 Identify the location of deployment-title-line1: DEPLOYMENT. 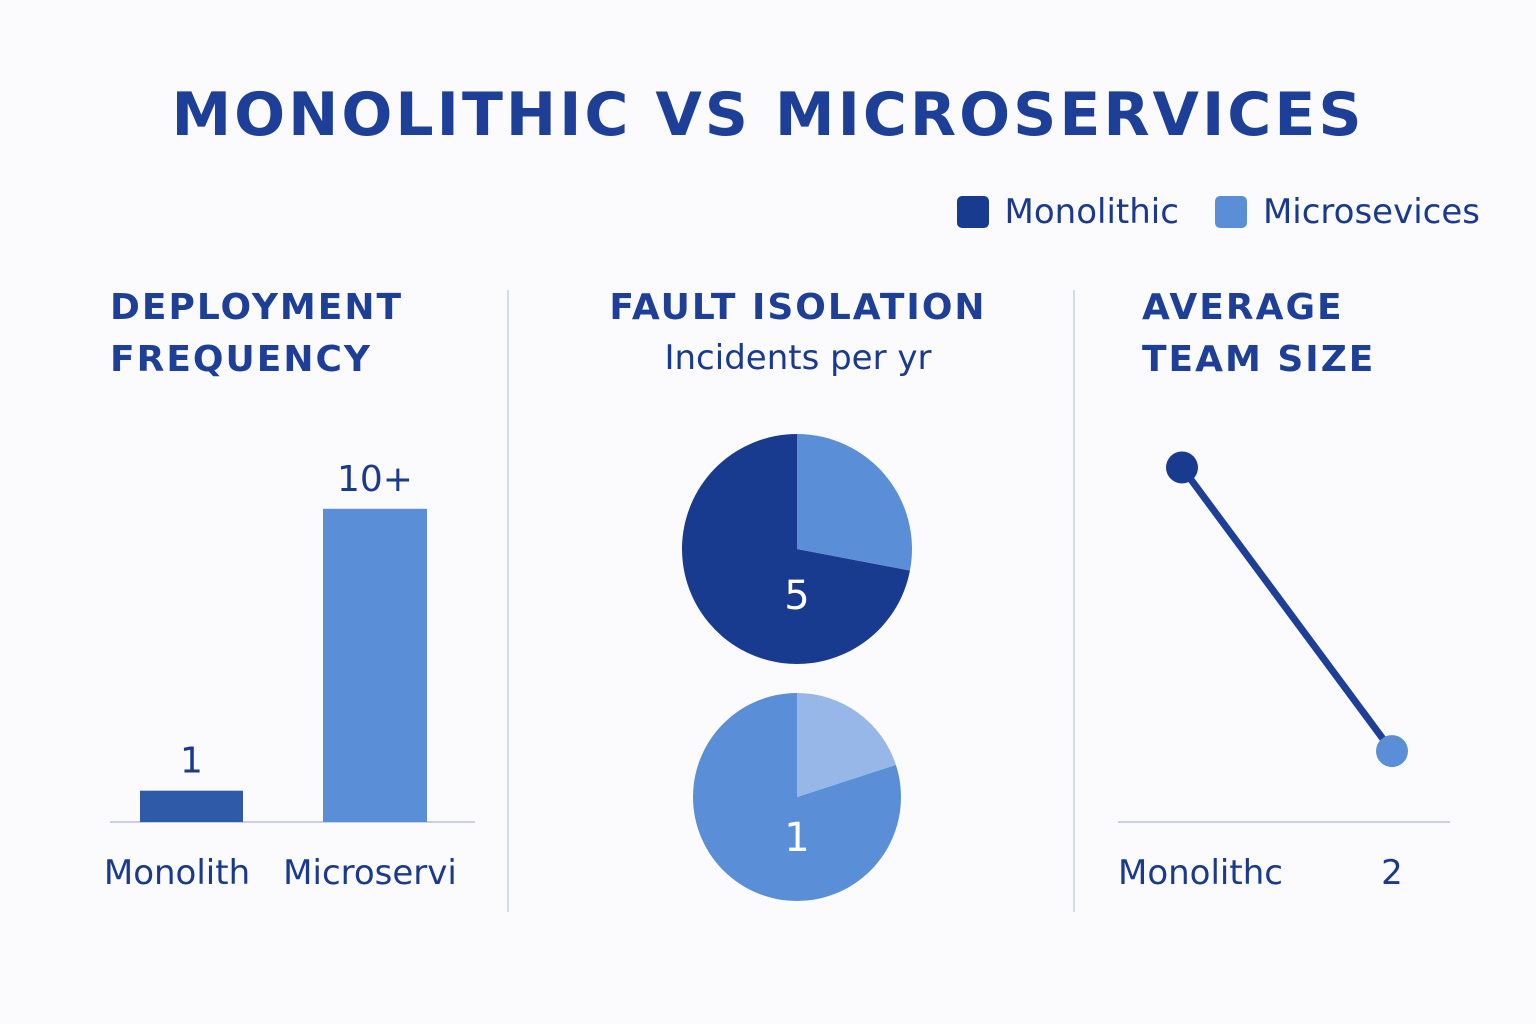
(257, 307).